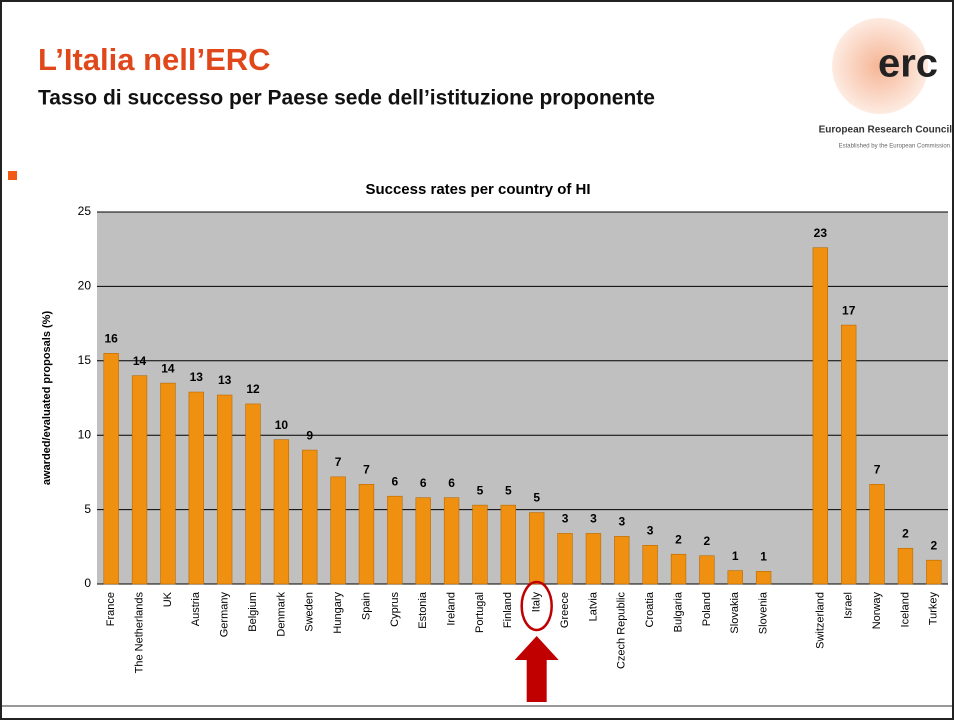 This screenshot has width=954, height=720. What do you see at coordinates (593, 606) in the screenshot?
I see `x-tick-label: Latvia` at bounding box center [593, 606].